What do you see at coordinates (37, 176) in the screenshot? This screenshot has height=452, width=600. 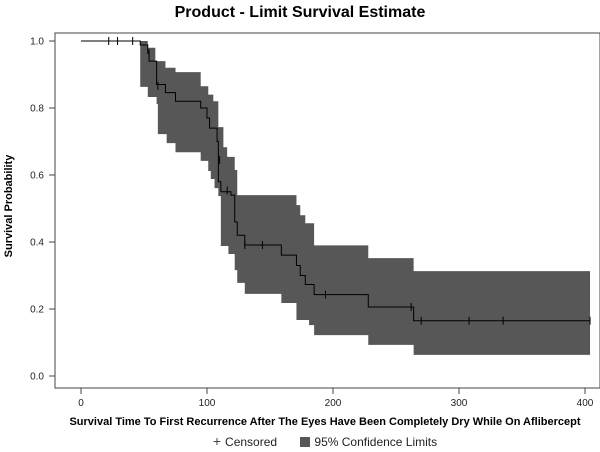 I see `svg-text: 0.6` at bounding box center [37, 176].